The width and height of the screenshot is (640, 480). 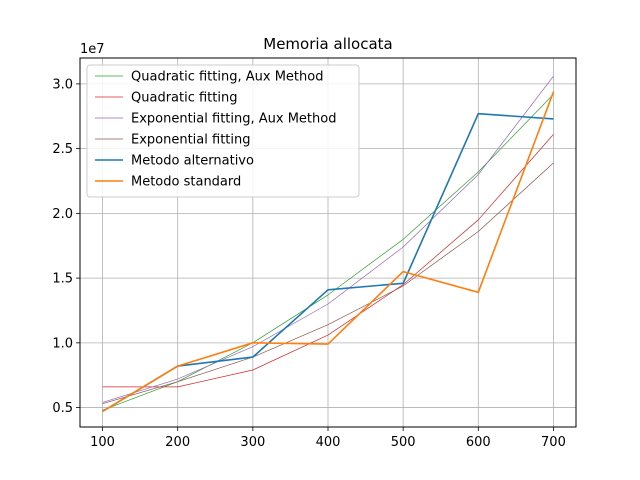 I want to click on y-offset-label: 1e7, so click(x=92, y=49).